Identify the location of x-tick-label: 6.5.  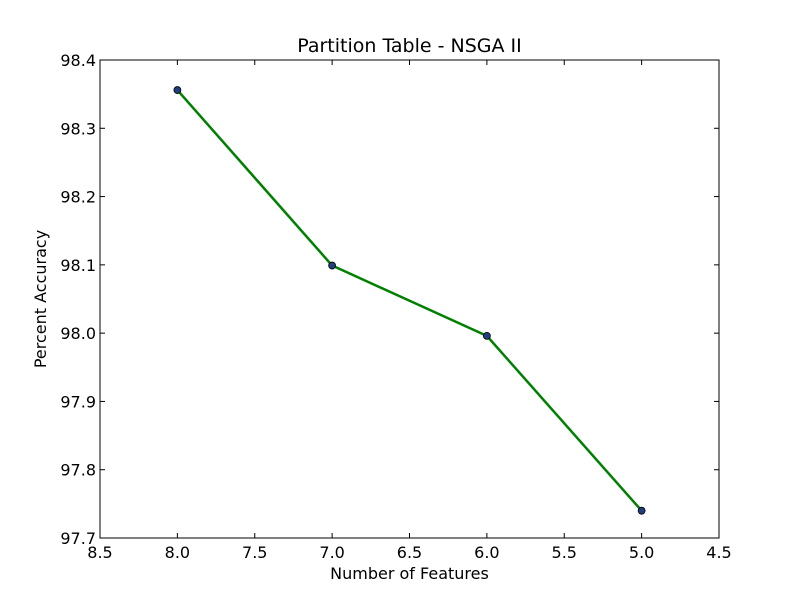
(409, 552).